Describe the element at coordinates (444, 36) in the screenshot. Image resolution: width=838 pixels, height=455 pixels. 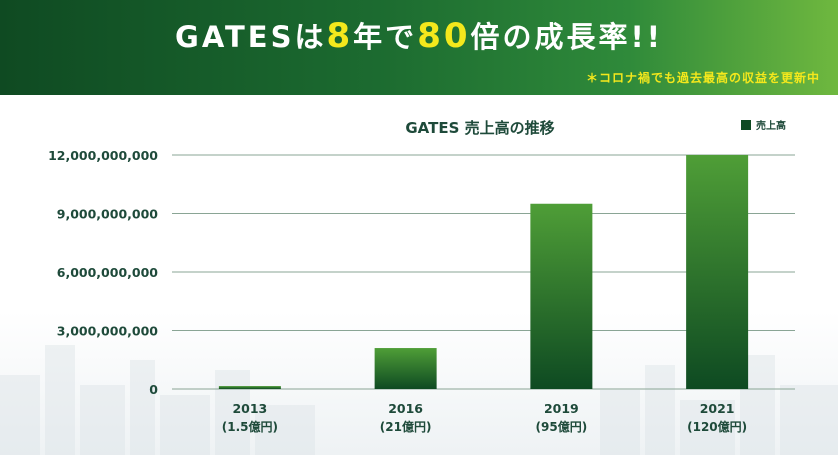
I see `headline-highlight-number: 80` at that location.